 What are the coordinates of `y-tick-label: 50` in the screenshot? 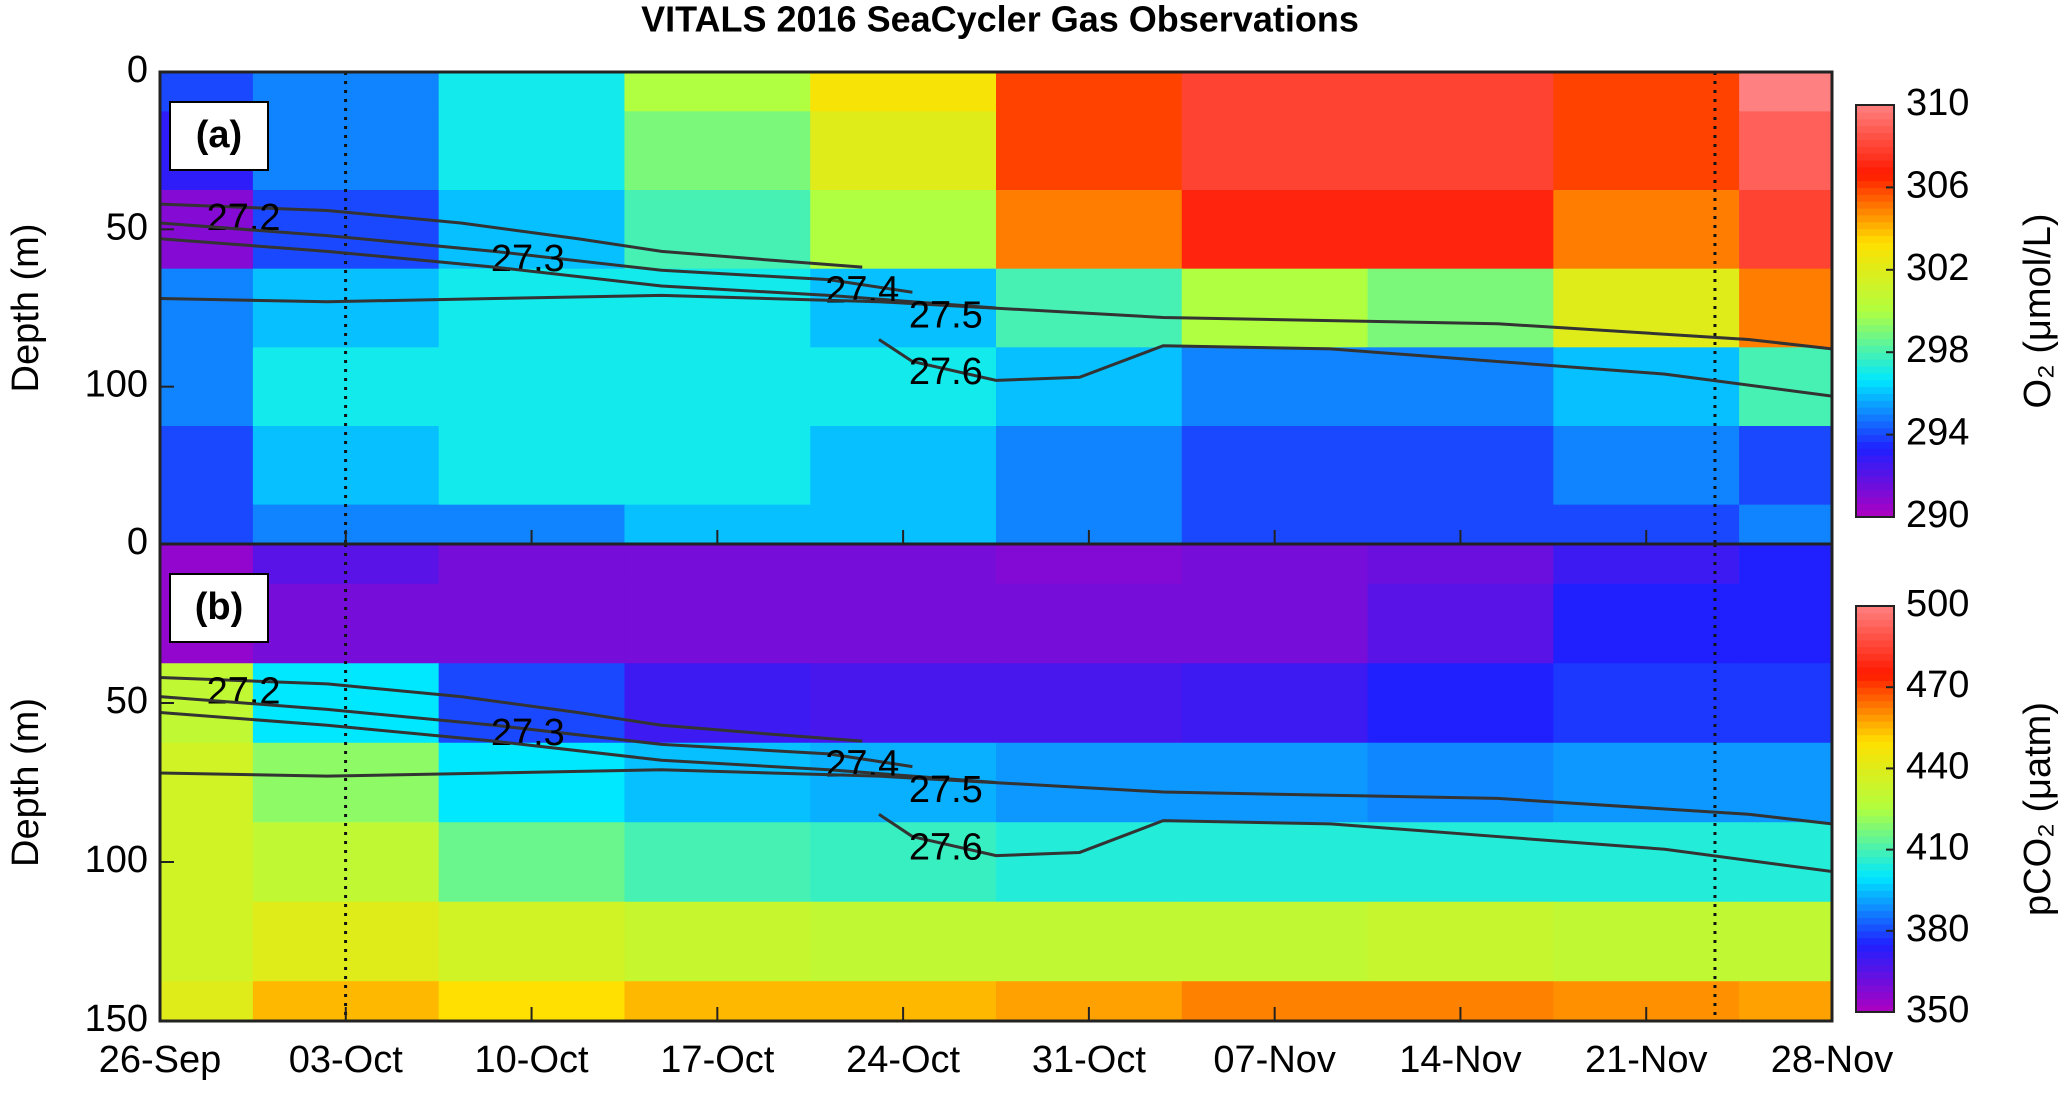 It's located at (127, 227).